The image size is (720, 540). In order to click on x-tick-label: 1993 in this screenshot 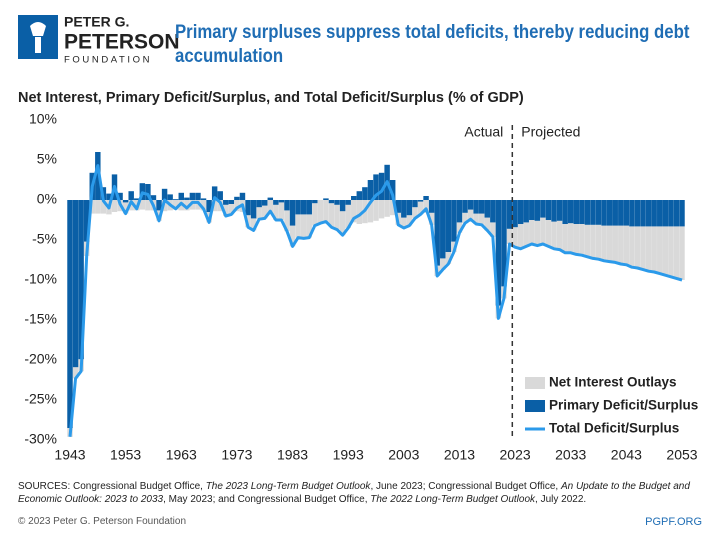, I will do `click(348, 455)`.